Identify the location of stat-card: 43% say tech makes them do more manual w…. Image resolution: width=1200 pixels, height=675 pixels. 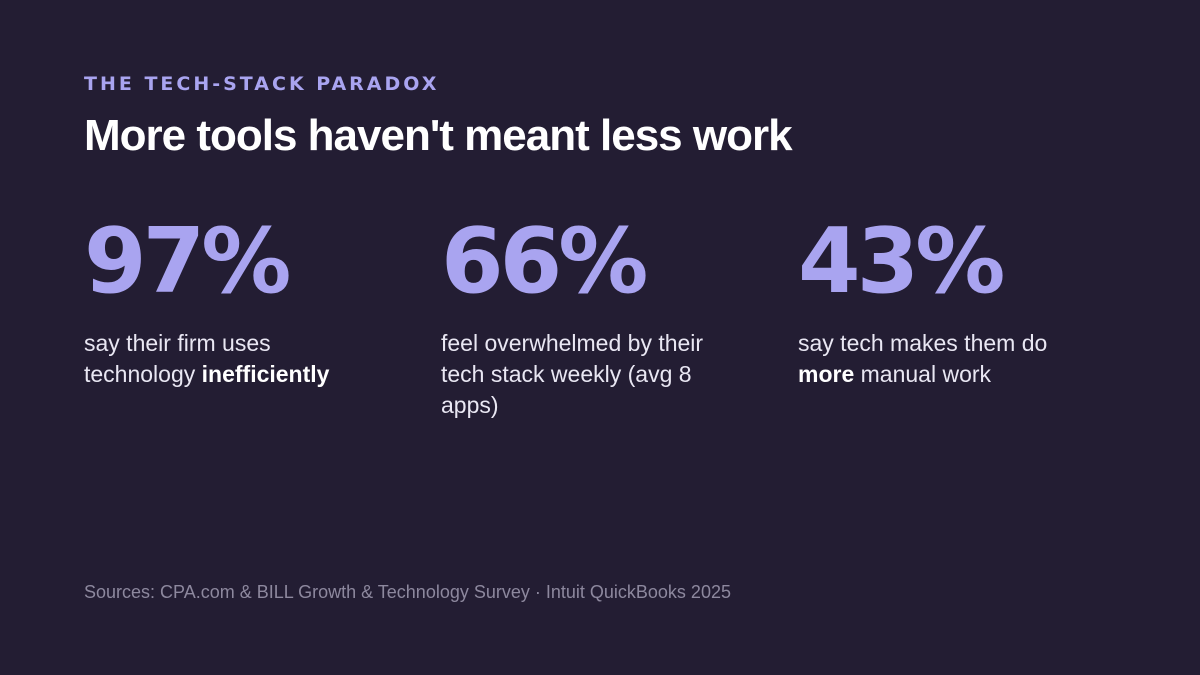
(976, 316).